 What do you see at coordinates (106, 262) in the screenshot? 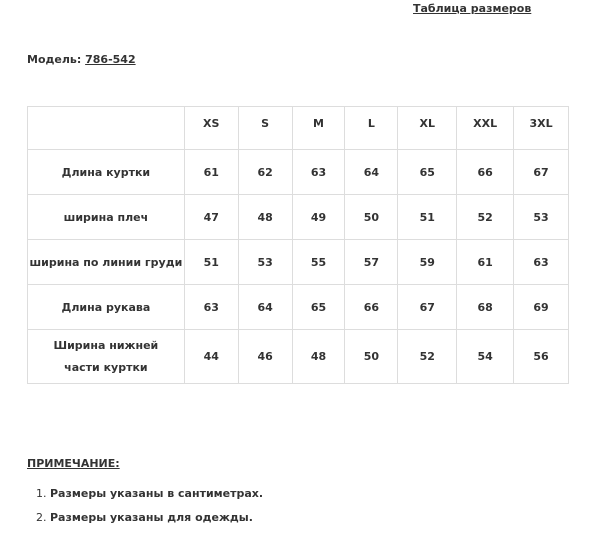
I see `row-label: ширина по линии груди` at bounding box center [106, 262].